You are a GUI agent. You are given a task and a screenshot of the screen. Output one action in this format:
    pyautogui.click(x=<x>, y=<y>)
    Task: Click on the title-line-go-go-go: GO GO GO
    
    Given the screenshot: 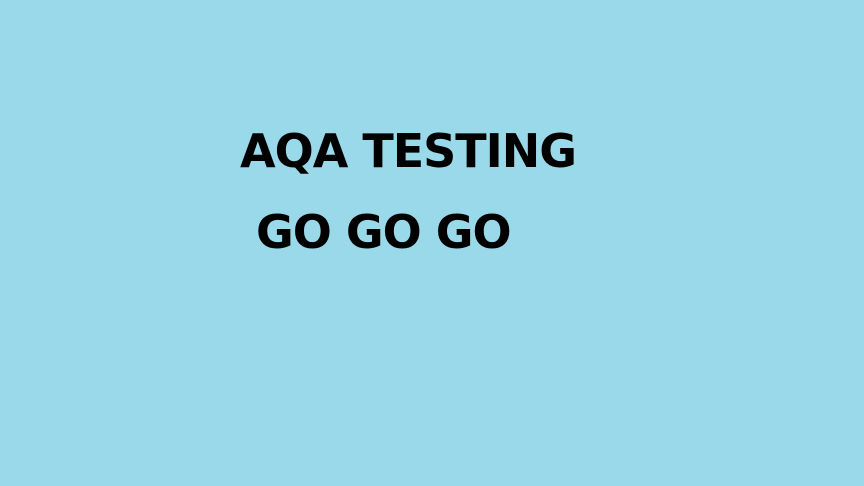 What is the action you would take?
    pyautogui.click(x=384, y=232)
    